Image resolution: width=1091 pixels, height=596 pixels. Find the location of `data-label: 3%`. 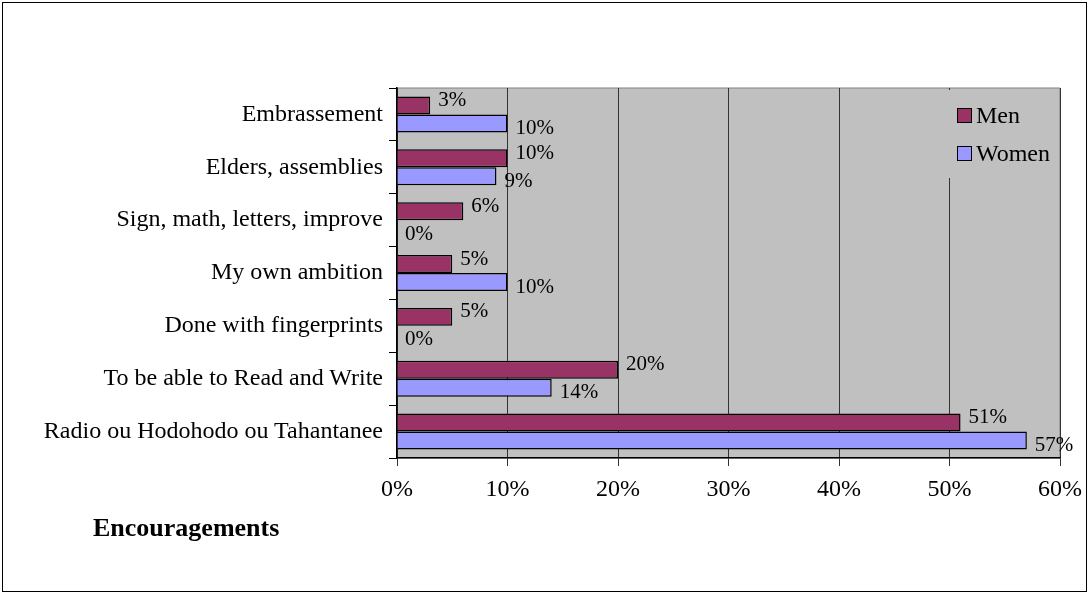

data-label: 3% is located at coordinates (452, 98).